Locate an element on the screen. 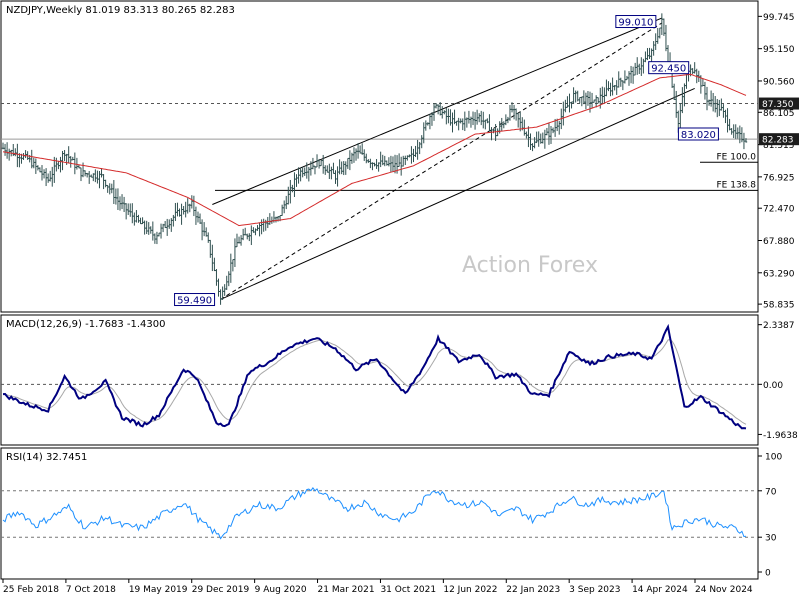 The image size is (800, 600). level-label-text: 82.283 is located at coordinates (778, 141).